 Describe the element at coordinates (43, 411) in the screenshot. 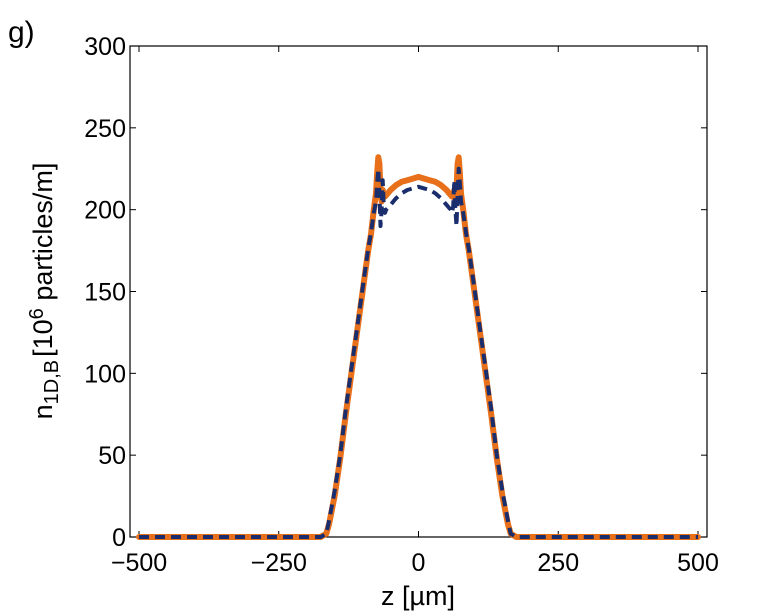

I see `y-axis-label-base: n` at that location.